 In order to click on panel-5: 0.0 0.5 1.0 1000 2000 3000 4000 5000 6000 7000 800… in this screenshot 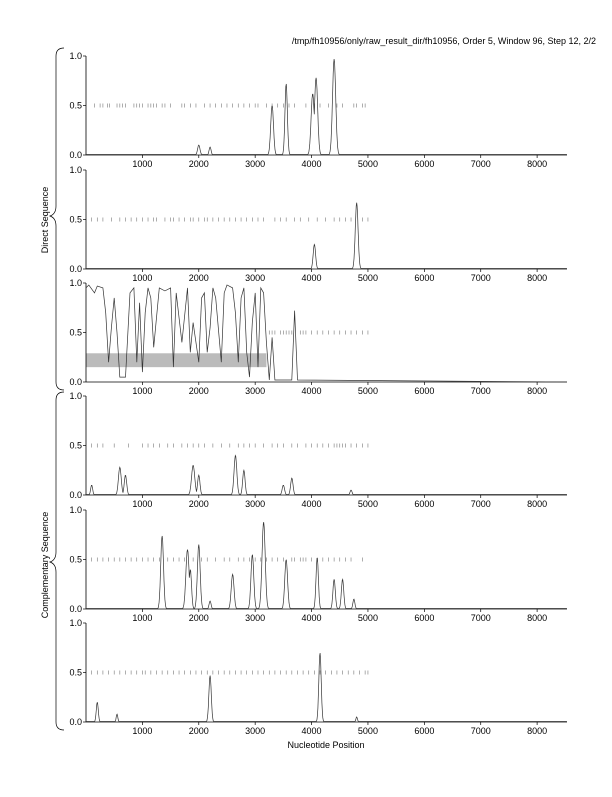, I will do `click(318, 564)`.